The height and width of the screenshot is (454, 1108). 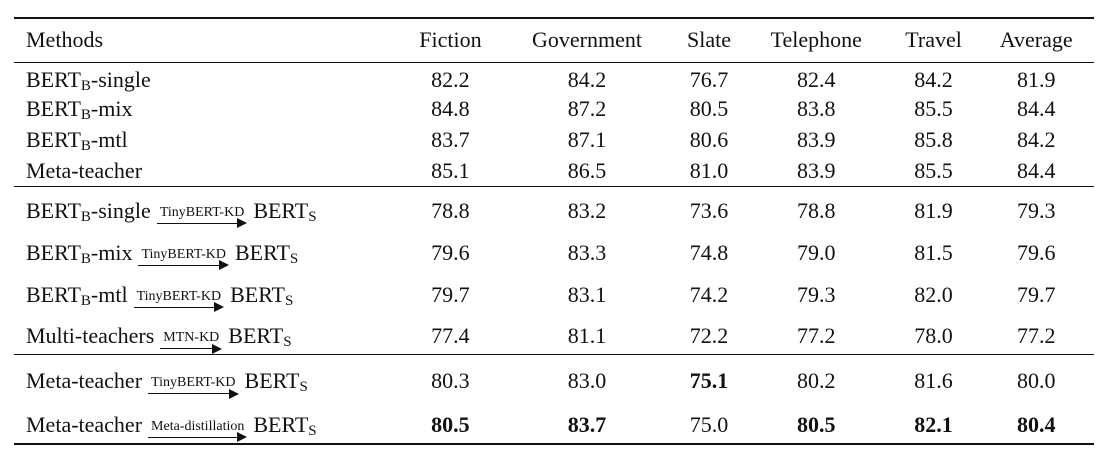 What do you see at coordinates (294, 258) in the screenshot?
I see `method-subscript: S` at bounding box center [294, 258].